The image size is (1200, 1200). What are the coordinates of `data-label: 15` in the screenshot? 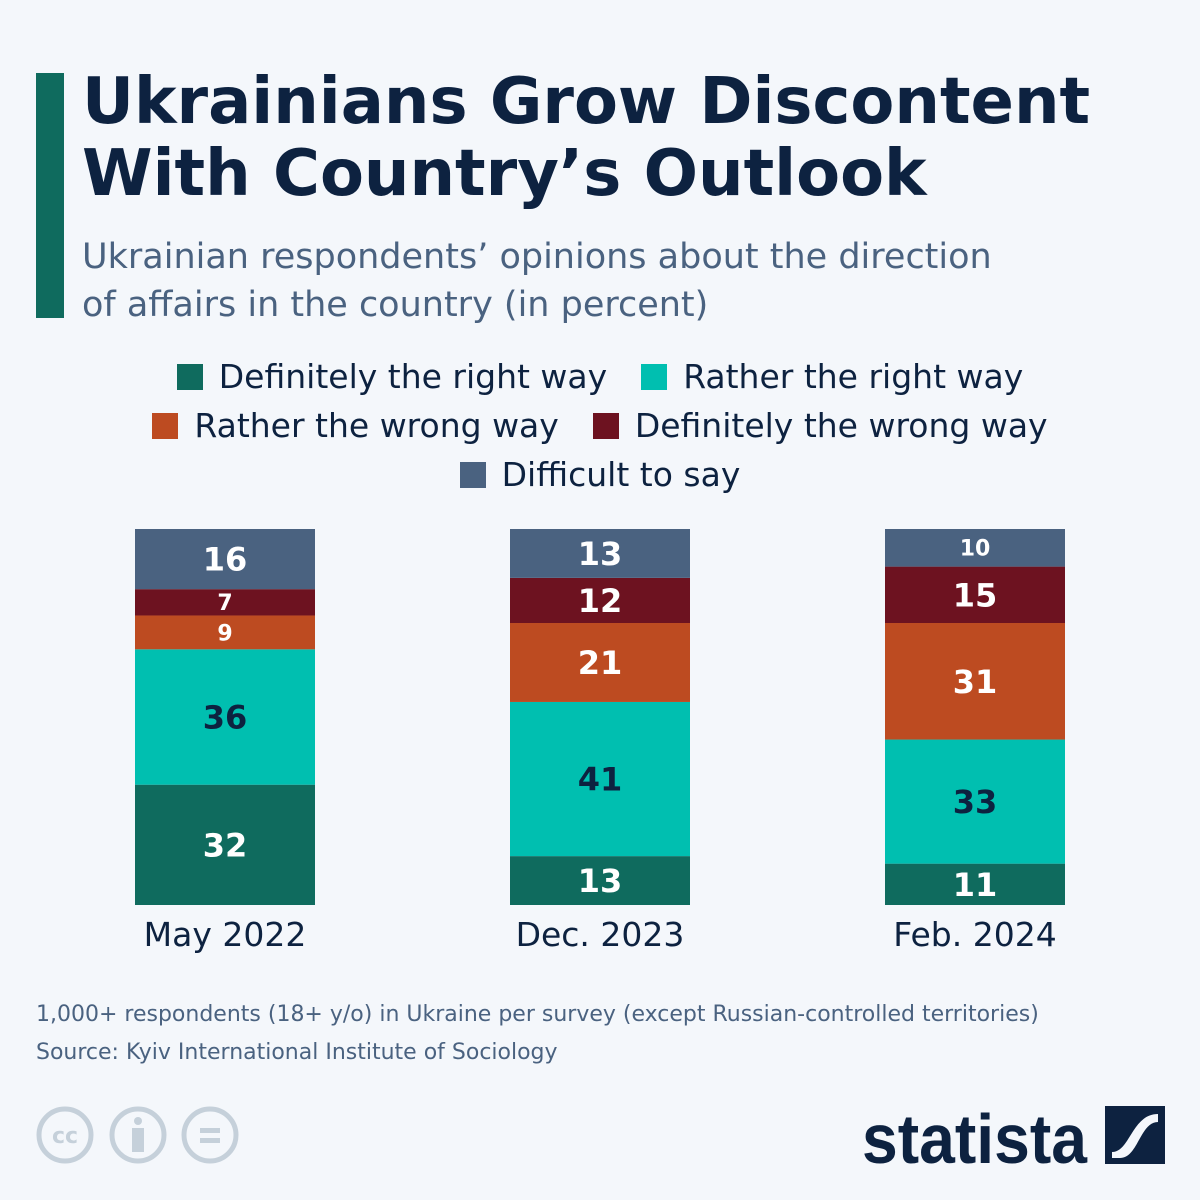 It's located at (975, 595).